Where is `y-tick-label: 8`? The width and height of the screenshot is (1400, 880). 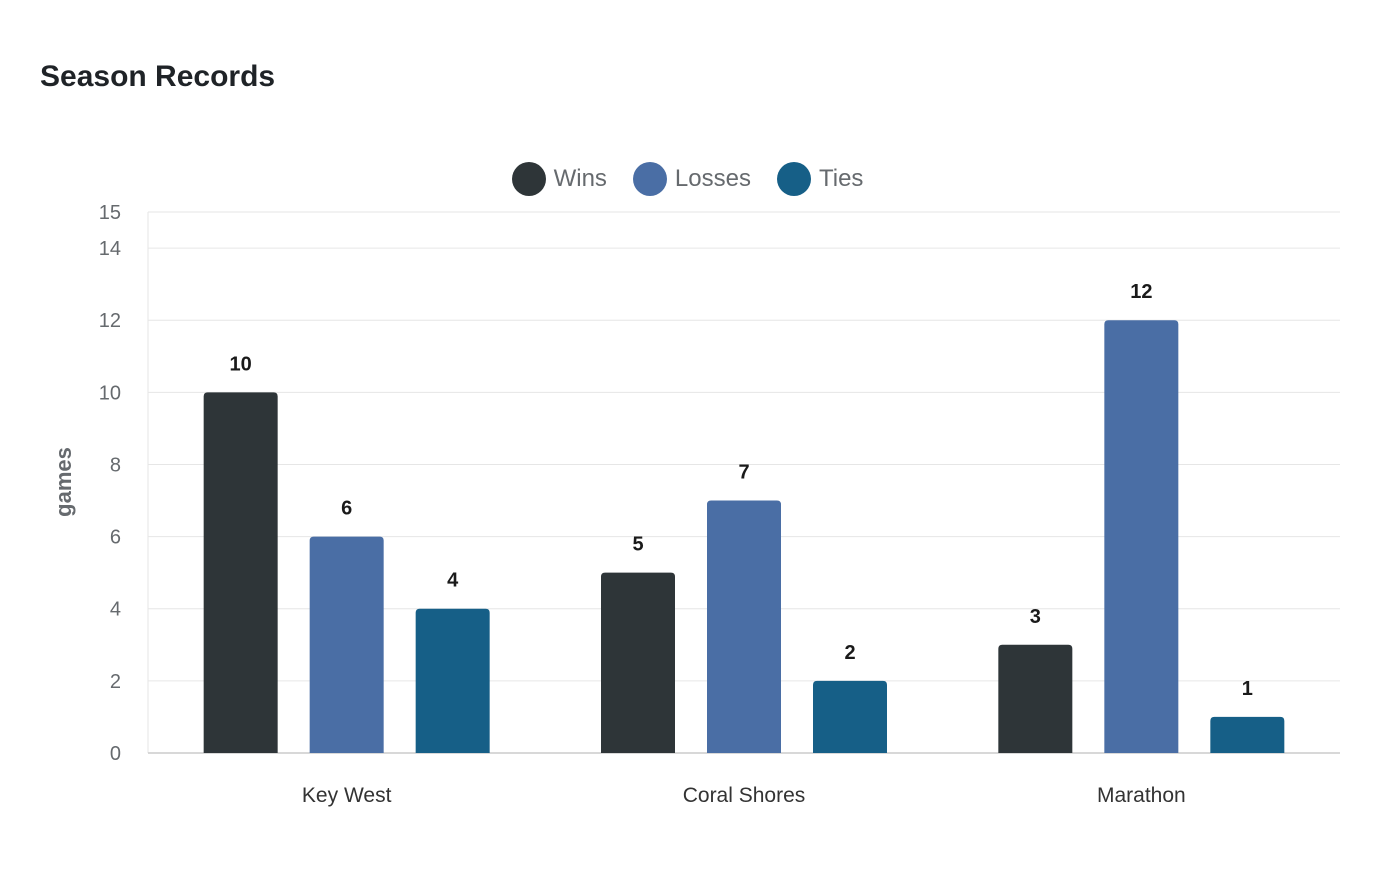 y-tick-label: 8 is located at coordinates (115, 465).